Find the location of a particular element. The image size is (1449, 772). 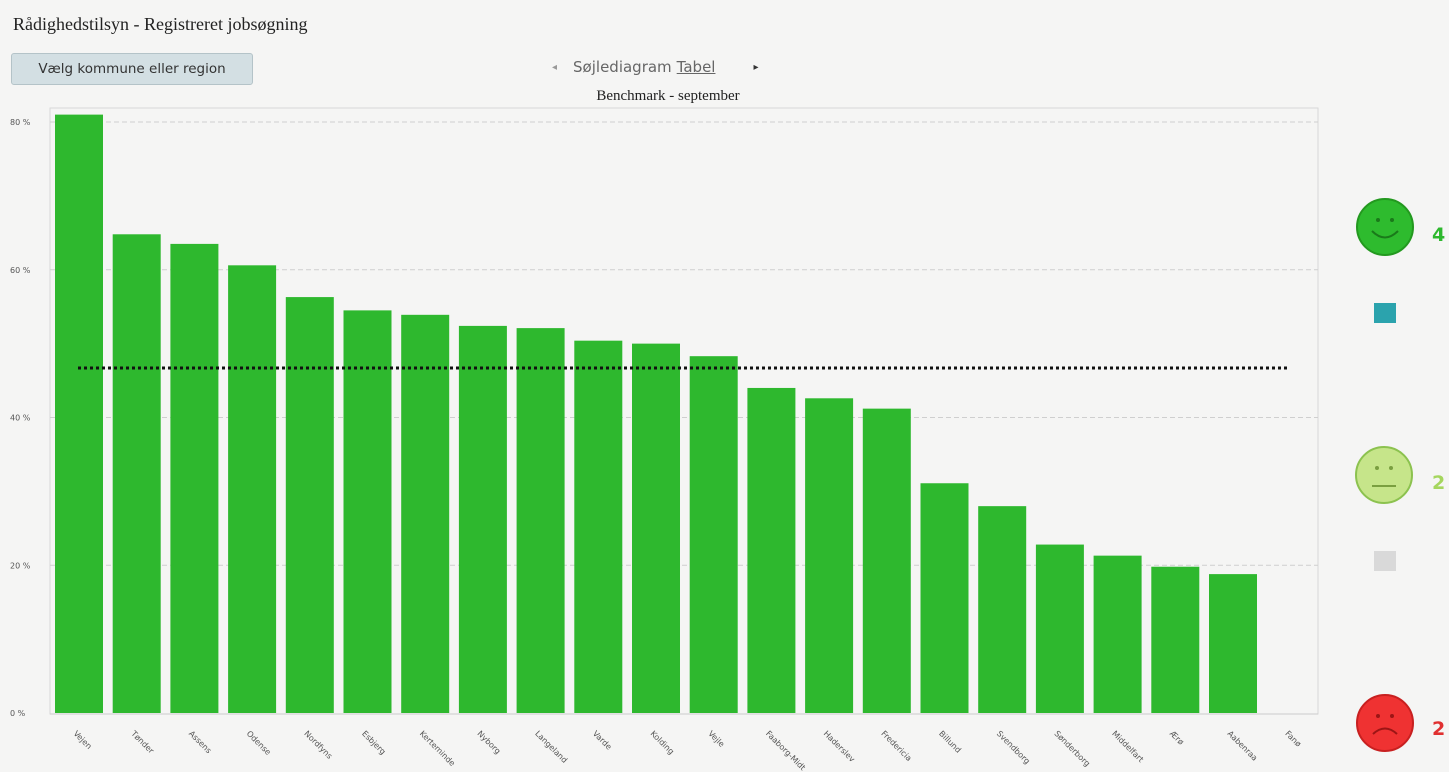

tab-table: Tabel is located at coordinates (696, 67).